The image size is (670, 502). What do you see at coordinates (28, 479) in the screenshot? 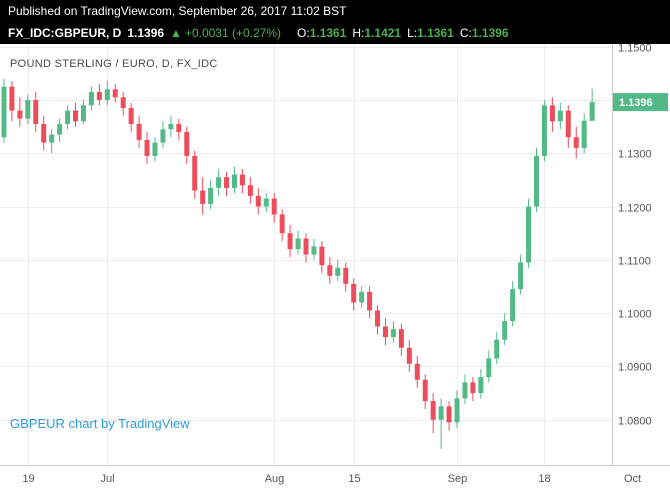
I see `time-axis-label: 19` at bounding box center [28, 479].